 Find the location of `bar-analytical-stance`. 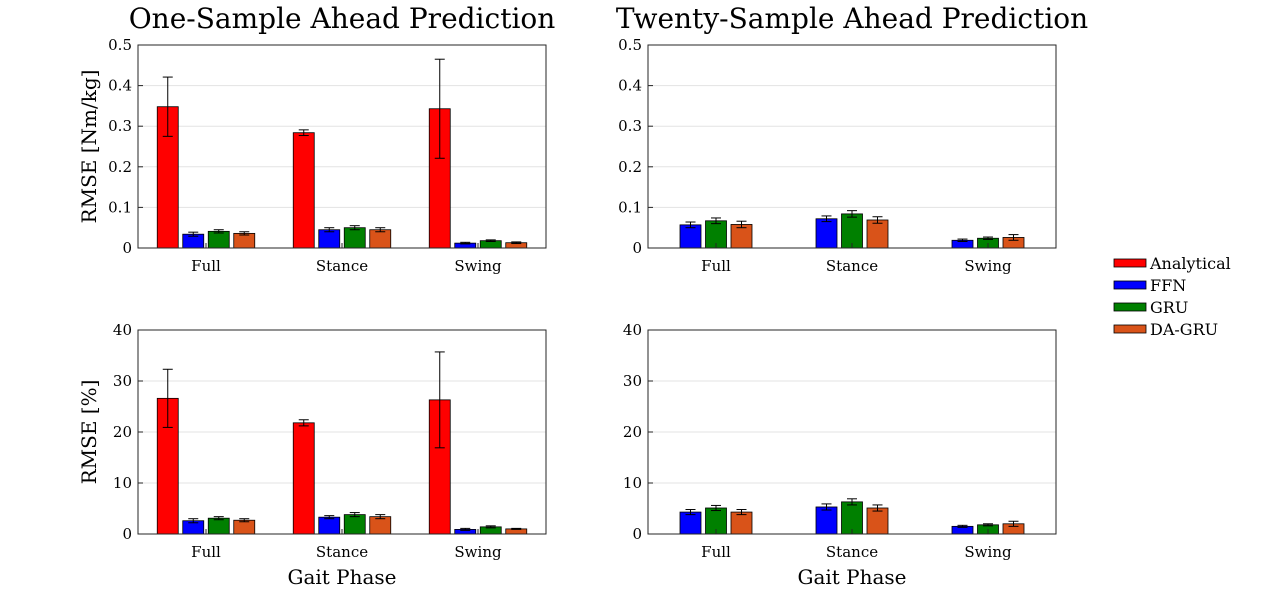

bar-analytical-stance is located at coordinates (303, 478).